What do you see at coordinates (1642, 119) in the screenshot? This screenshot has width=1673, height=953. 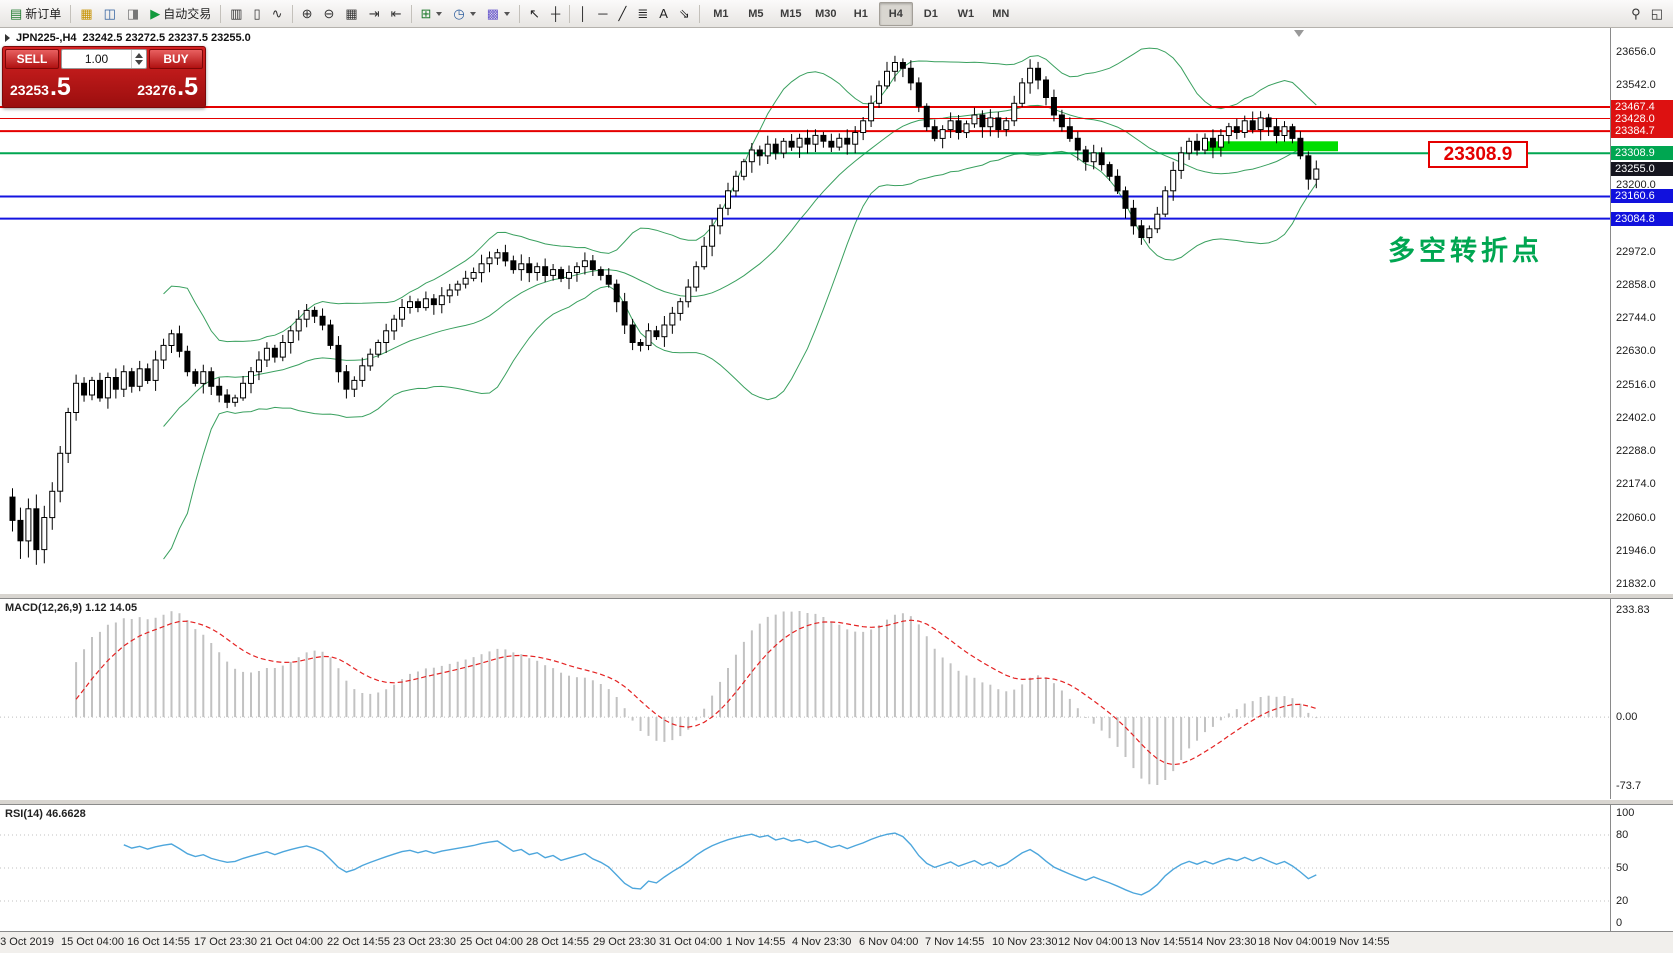 I see `price-level-label: 23428.0` at bounding box center [1642, 119].